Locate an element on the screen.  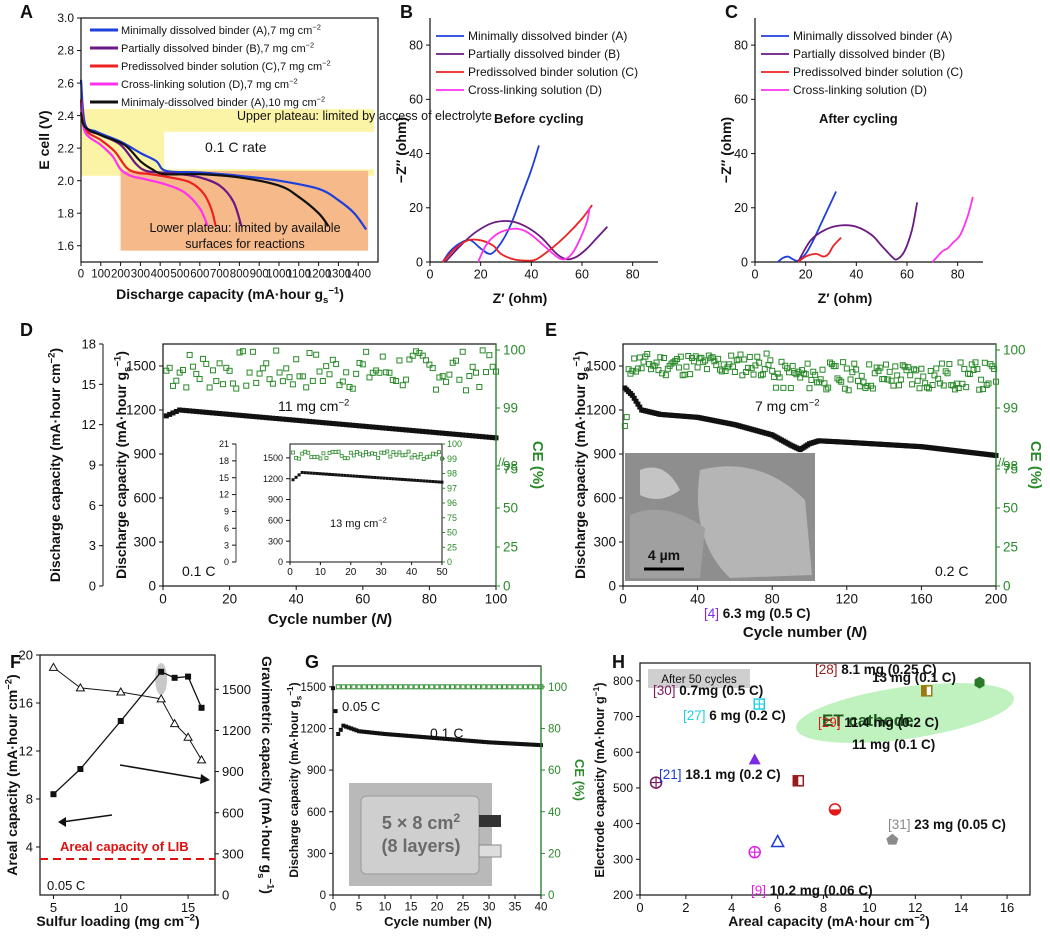
legend-label: Predissolved binder solution (C) is located at coordinates (878, 72).